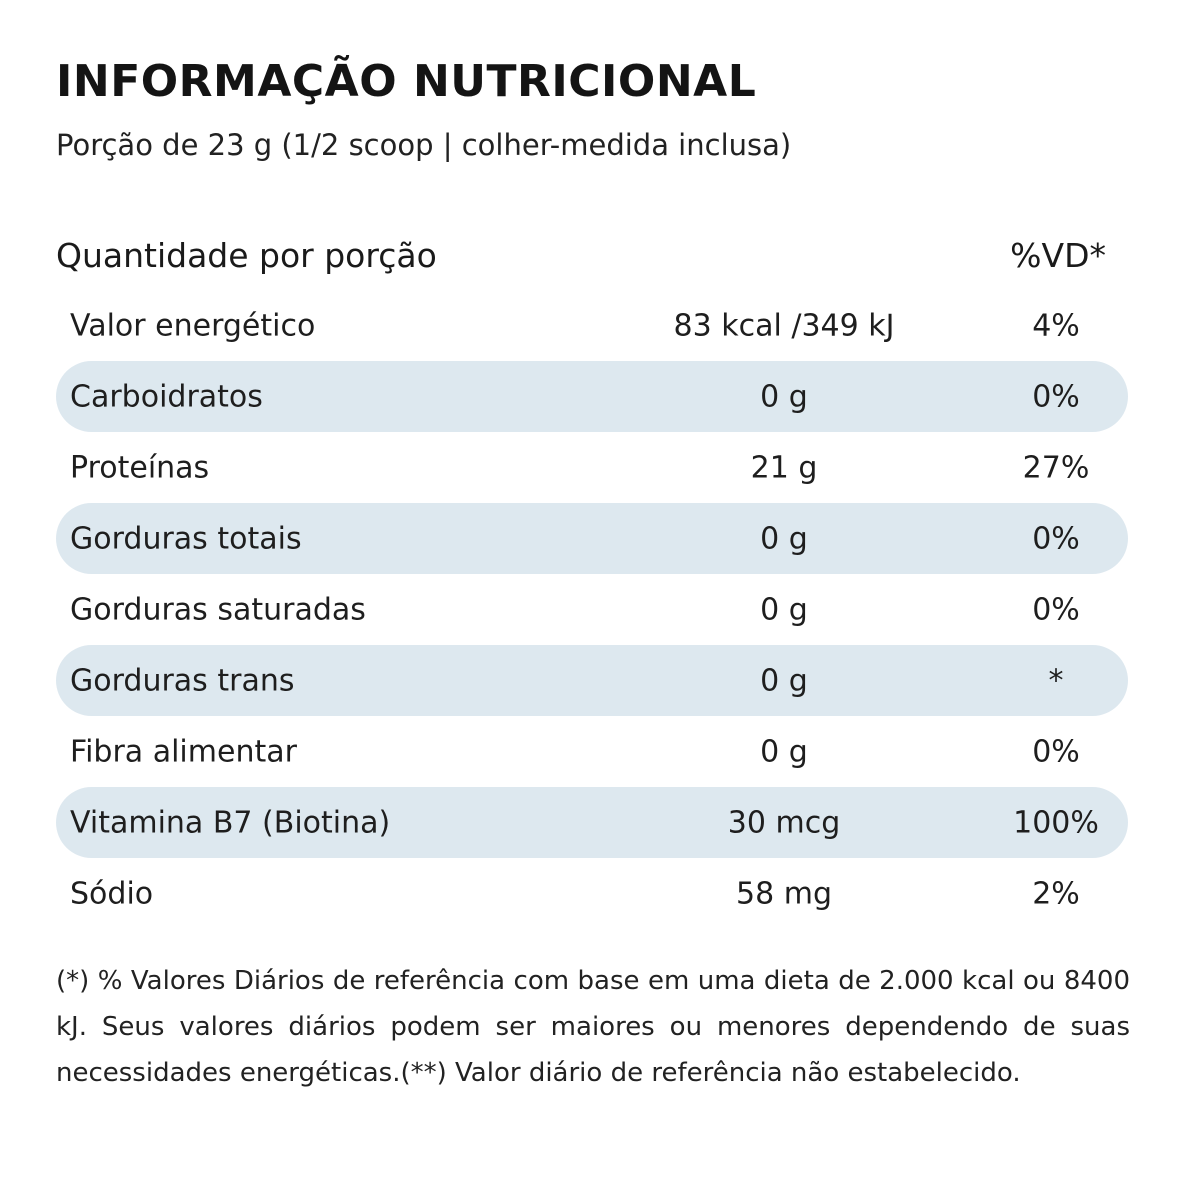 The image size is (1200, 1200). What do you see at coordinates (1056, 893) in the screenshot?
I see `nutrient-daily-value: 2%` at bounding box center [1056, 893].